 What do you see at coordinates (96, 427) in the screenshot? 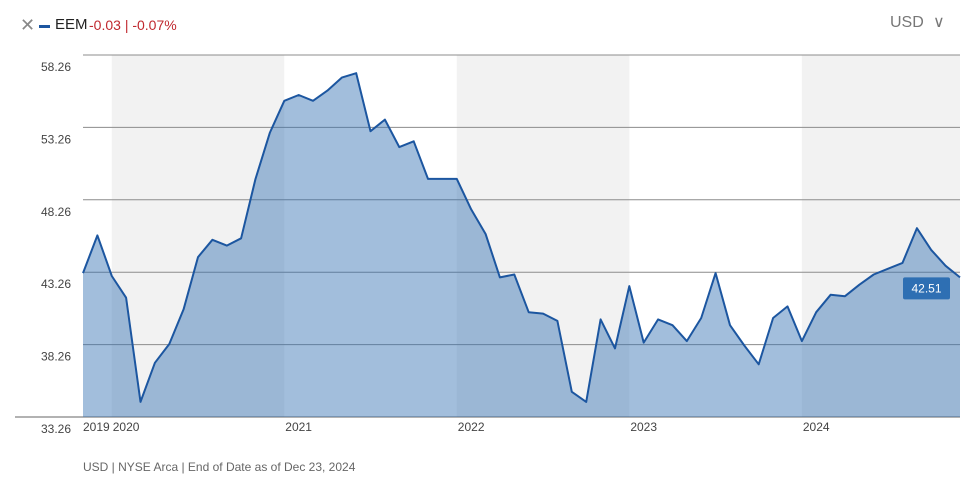
I see `x-tick-label: 2019` at bounding box center [96, 427].